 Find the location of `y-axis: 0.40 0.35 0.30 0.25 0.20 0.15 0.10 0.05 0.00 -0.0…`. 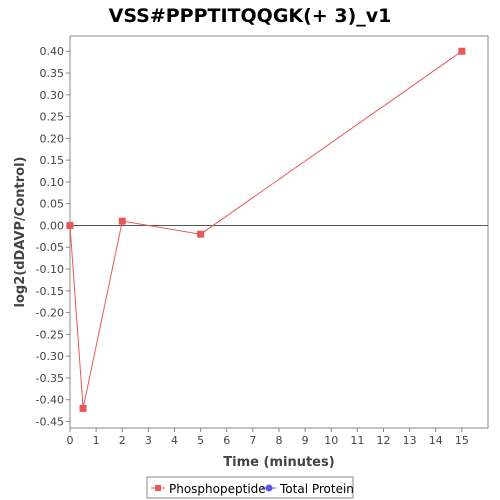

y-axis: 0.40 0.35 0.30 0.25 0.20 0.15 0.10 0.05 0.00 -0.0… is located at coordinates (53, 236).